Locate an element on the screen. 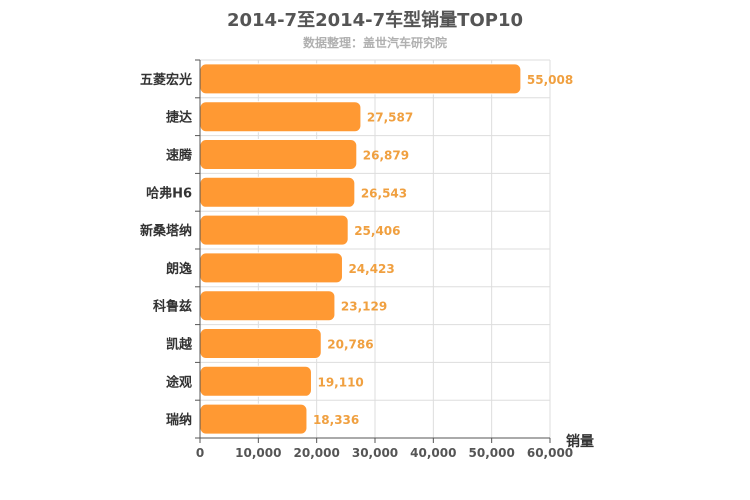  data-label: 26,879 is located at coordinates (386, 156).